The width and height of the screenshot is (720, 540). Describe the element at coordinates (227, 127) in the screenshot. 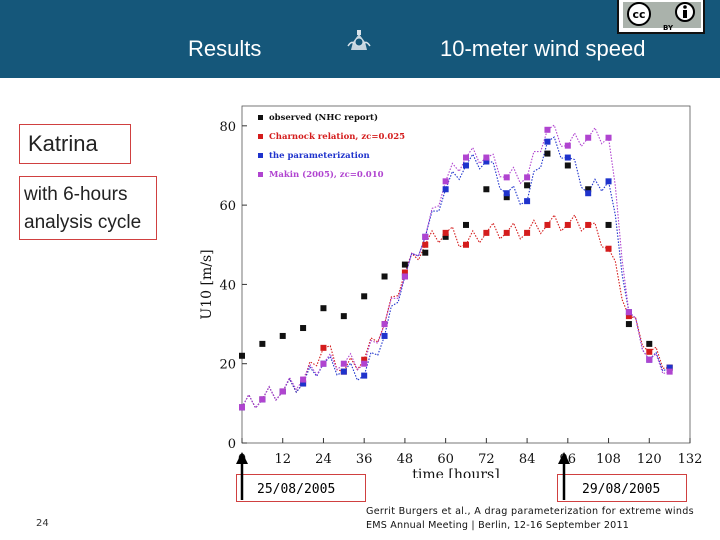

I see `y-tick-label: 80` at that location.